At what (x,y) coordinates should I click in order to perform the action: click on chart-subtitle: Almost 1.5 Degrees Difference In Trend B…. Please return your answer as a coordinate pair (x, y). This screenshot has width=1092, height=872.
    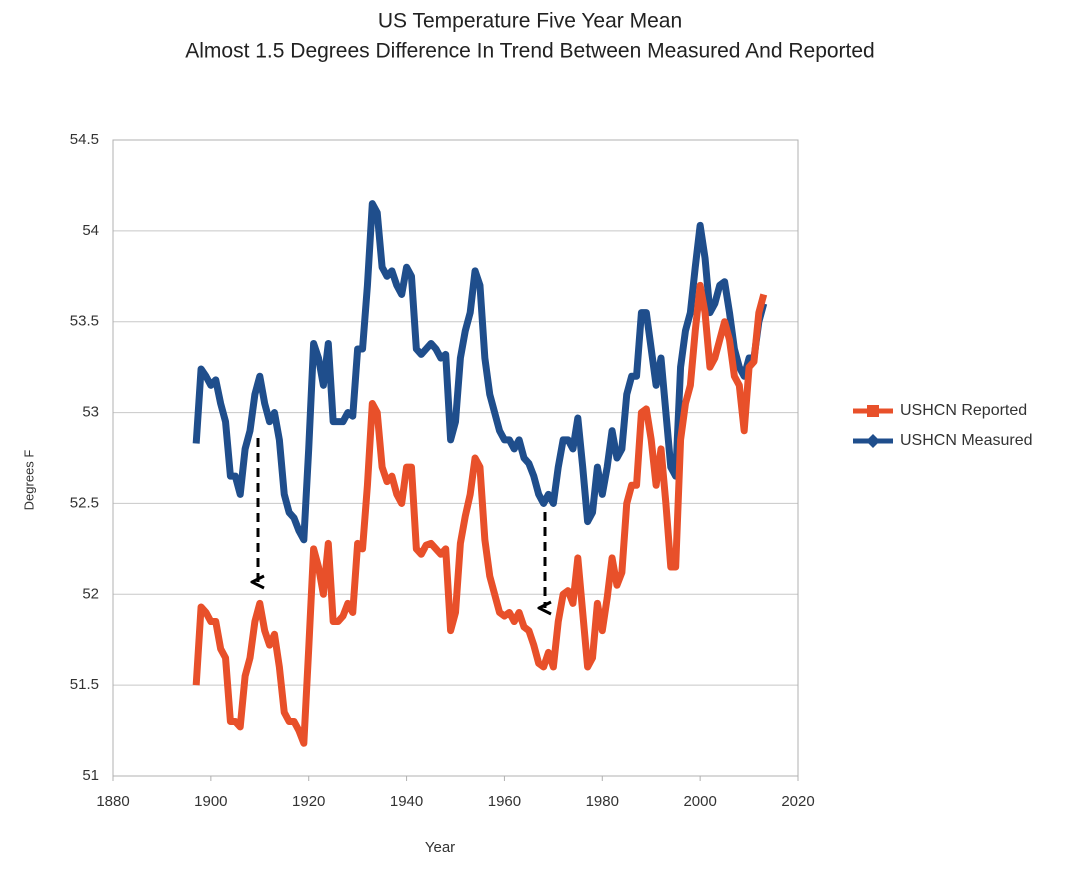
    Looking at the image, I should click on (530, 51).